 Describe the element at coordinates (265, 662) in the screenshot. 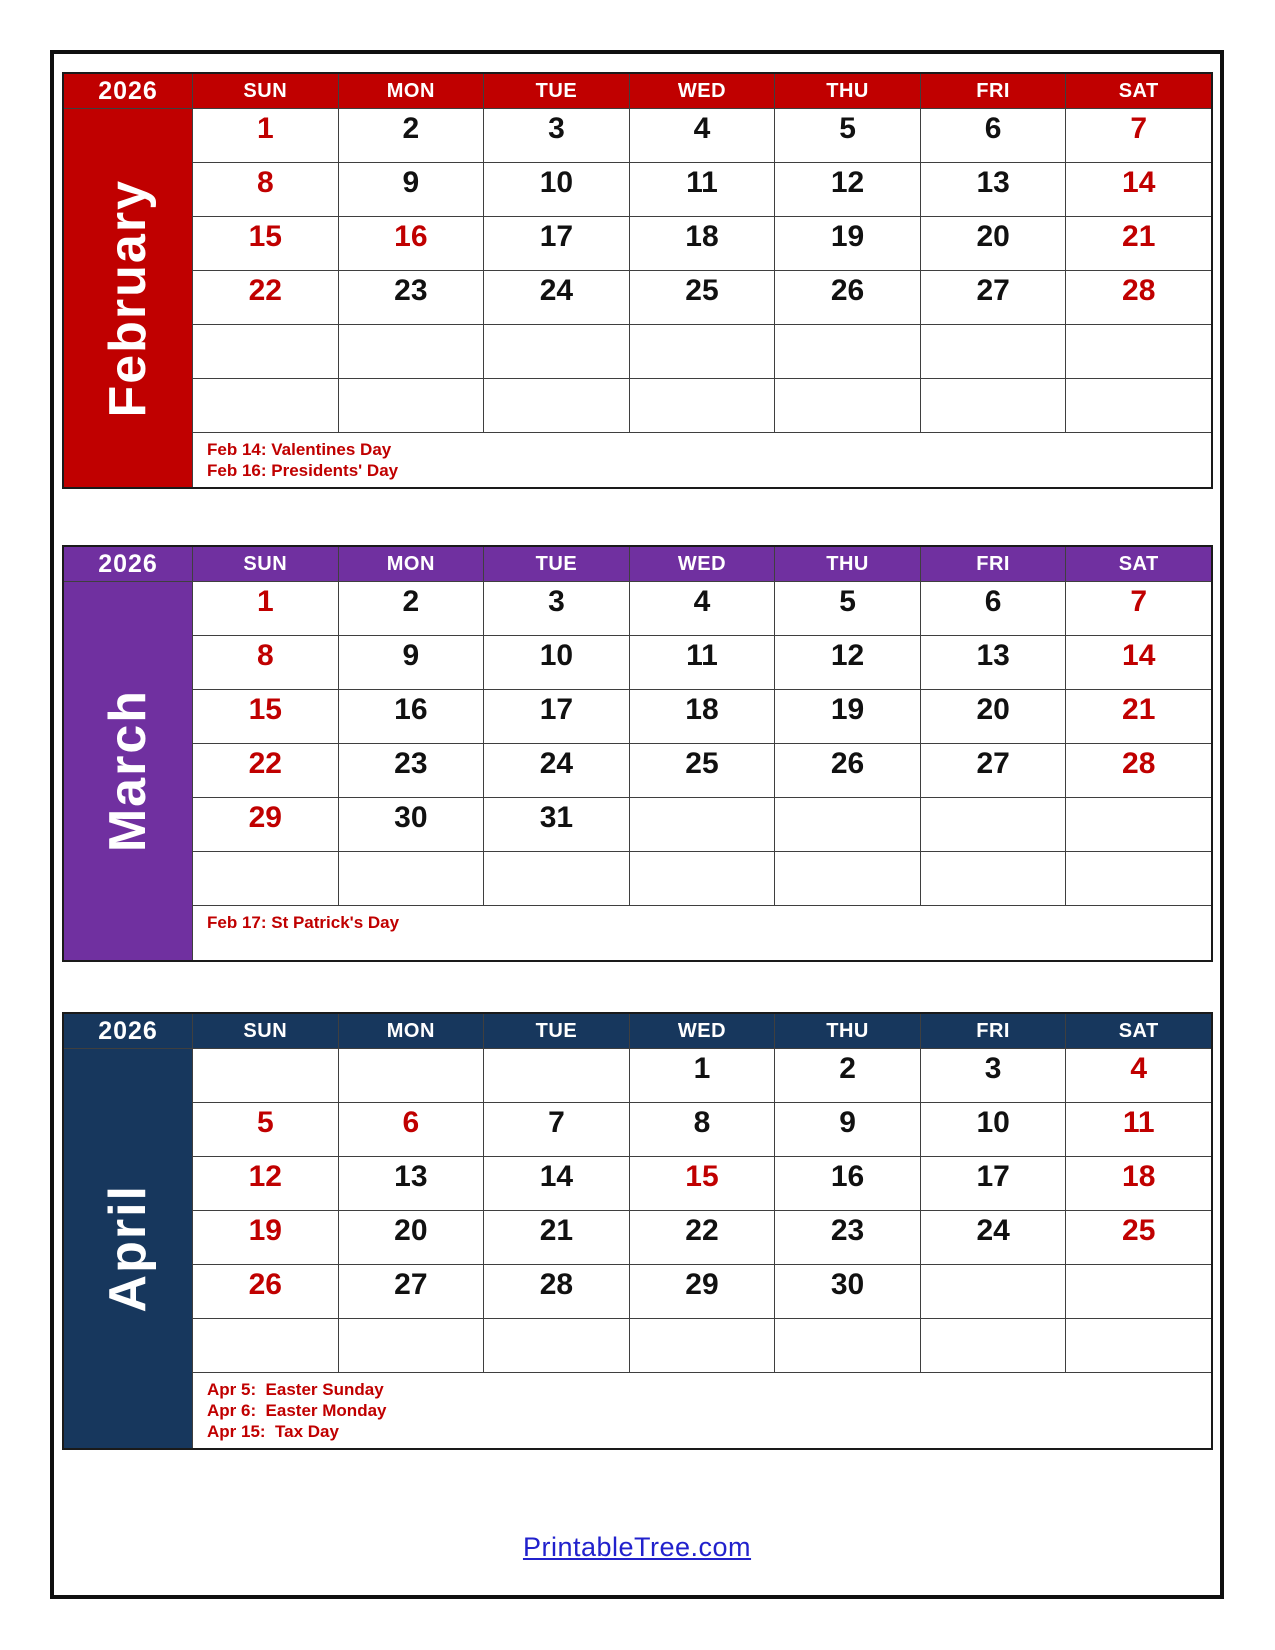

I see `day-cell: 8` at that location.